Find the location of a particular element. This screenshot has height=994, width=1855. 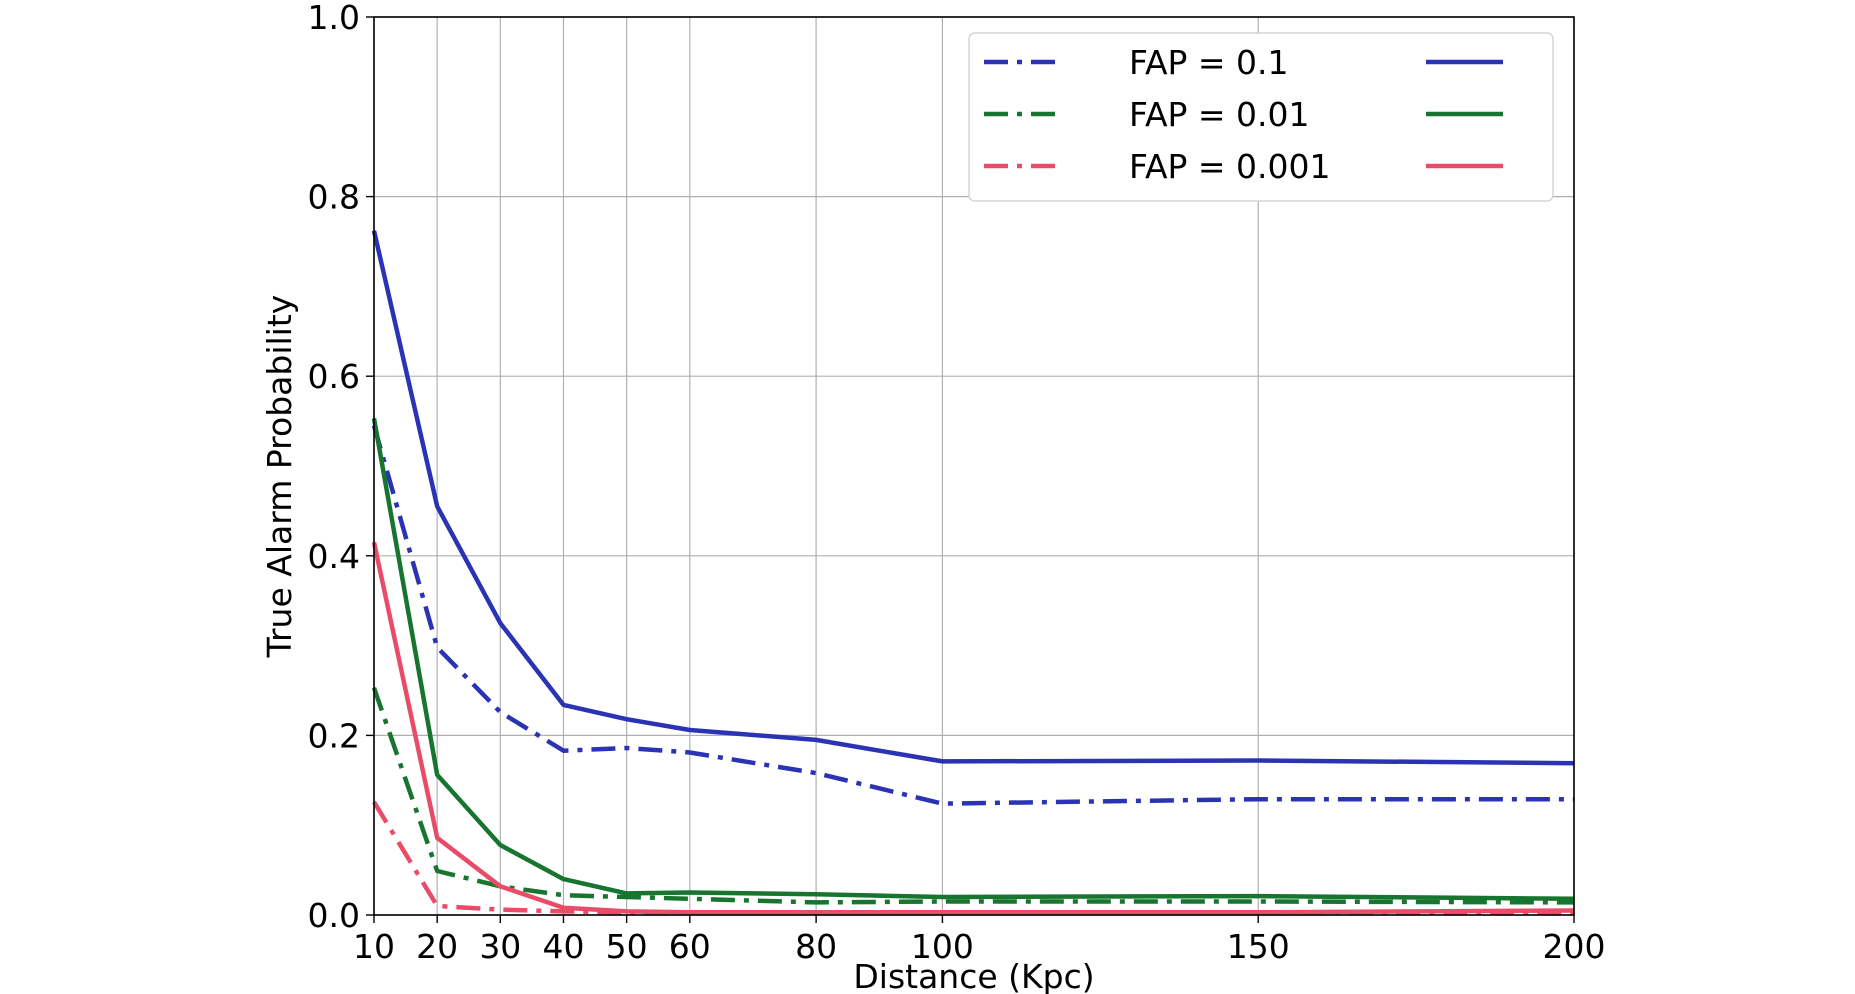

y-tick-label: 0.0 is located at coordinates (334, 915).